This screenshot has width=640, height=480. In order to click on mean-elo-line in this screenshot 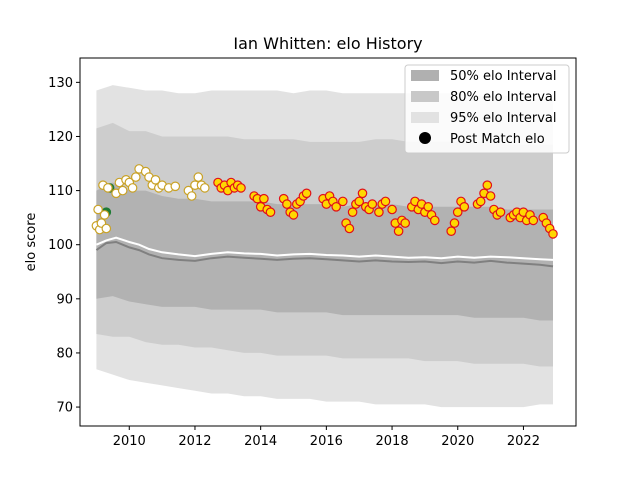, I will do `click(325, 248)`.